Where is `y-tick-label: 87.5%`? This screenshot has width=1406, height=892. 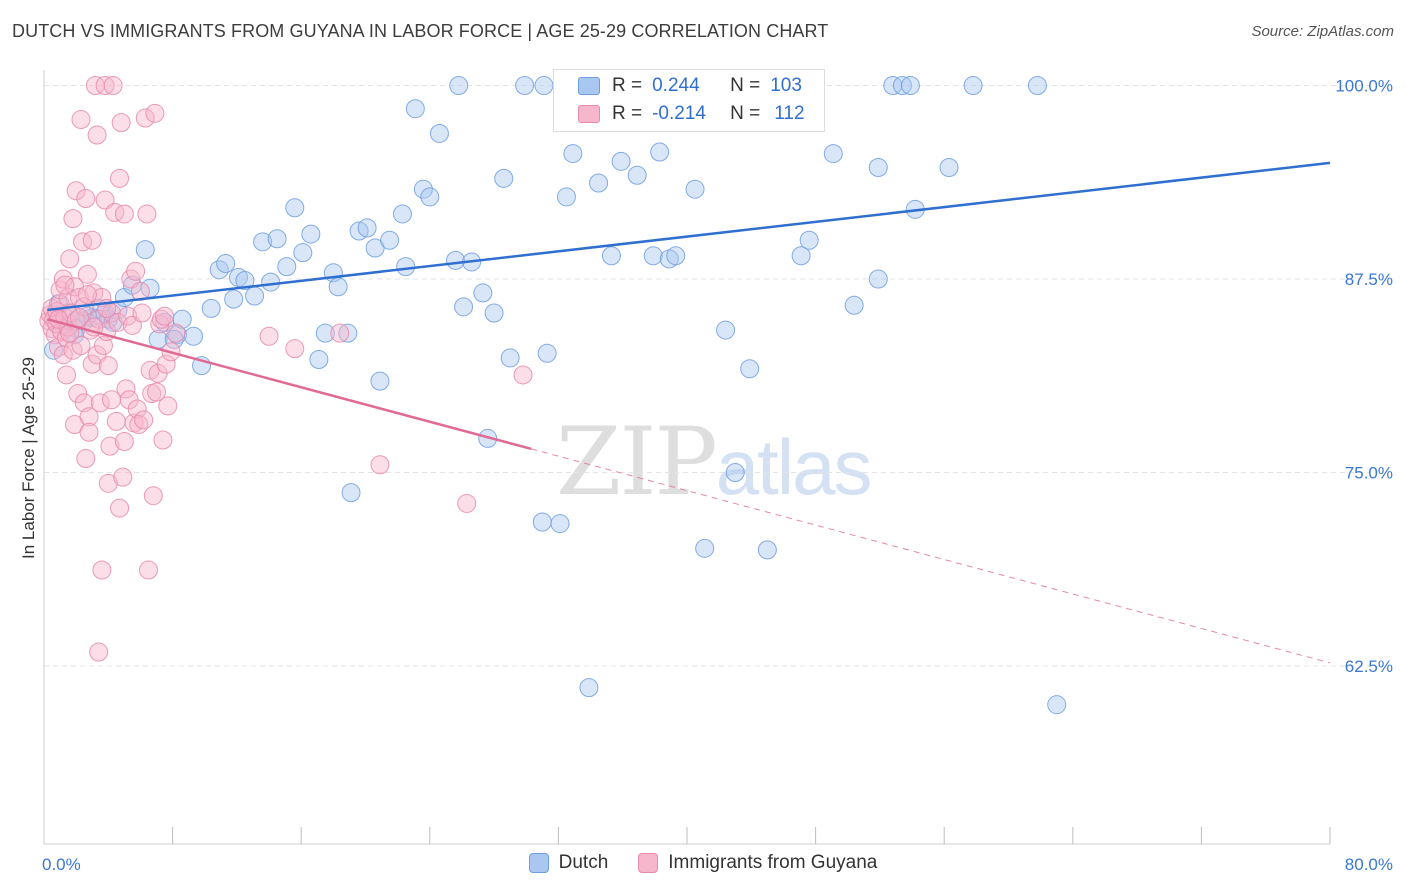
y-tick-label: 87.5% is located at coordinates (1369, 279).